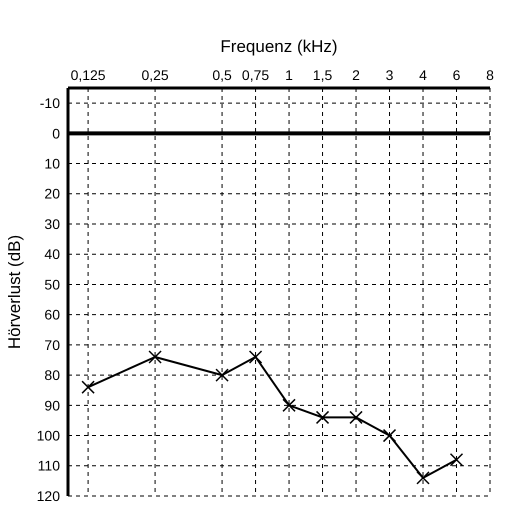 This screenshot has width=507, height=515. I want to click on y-tick-label: 110, so click(49, 466).